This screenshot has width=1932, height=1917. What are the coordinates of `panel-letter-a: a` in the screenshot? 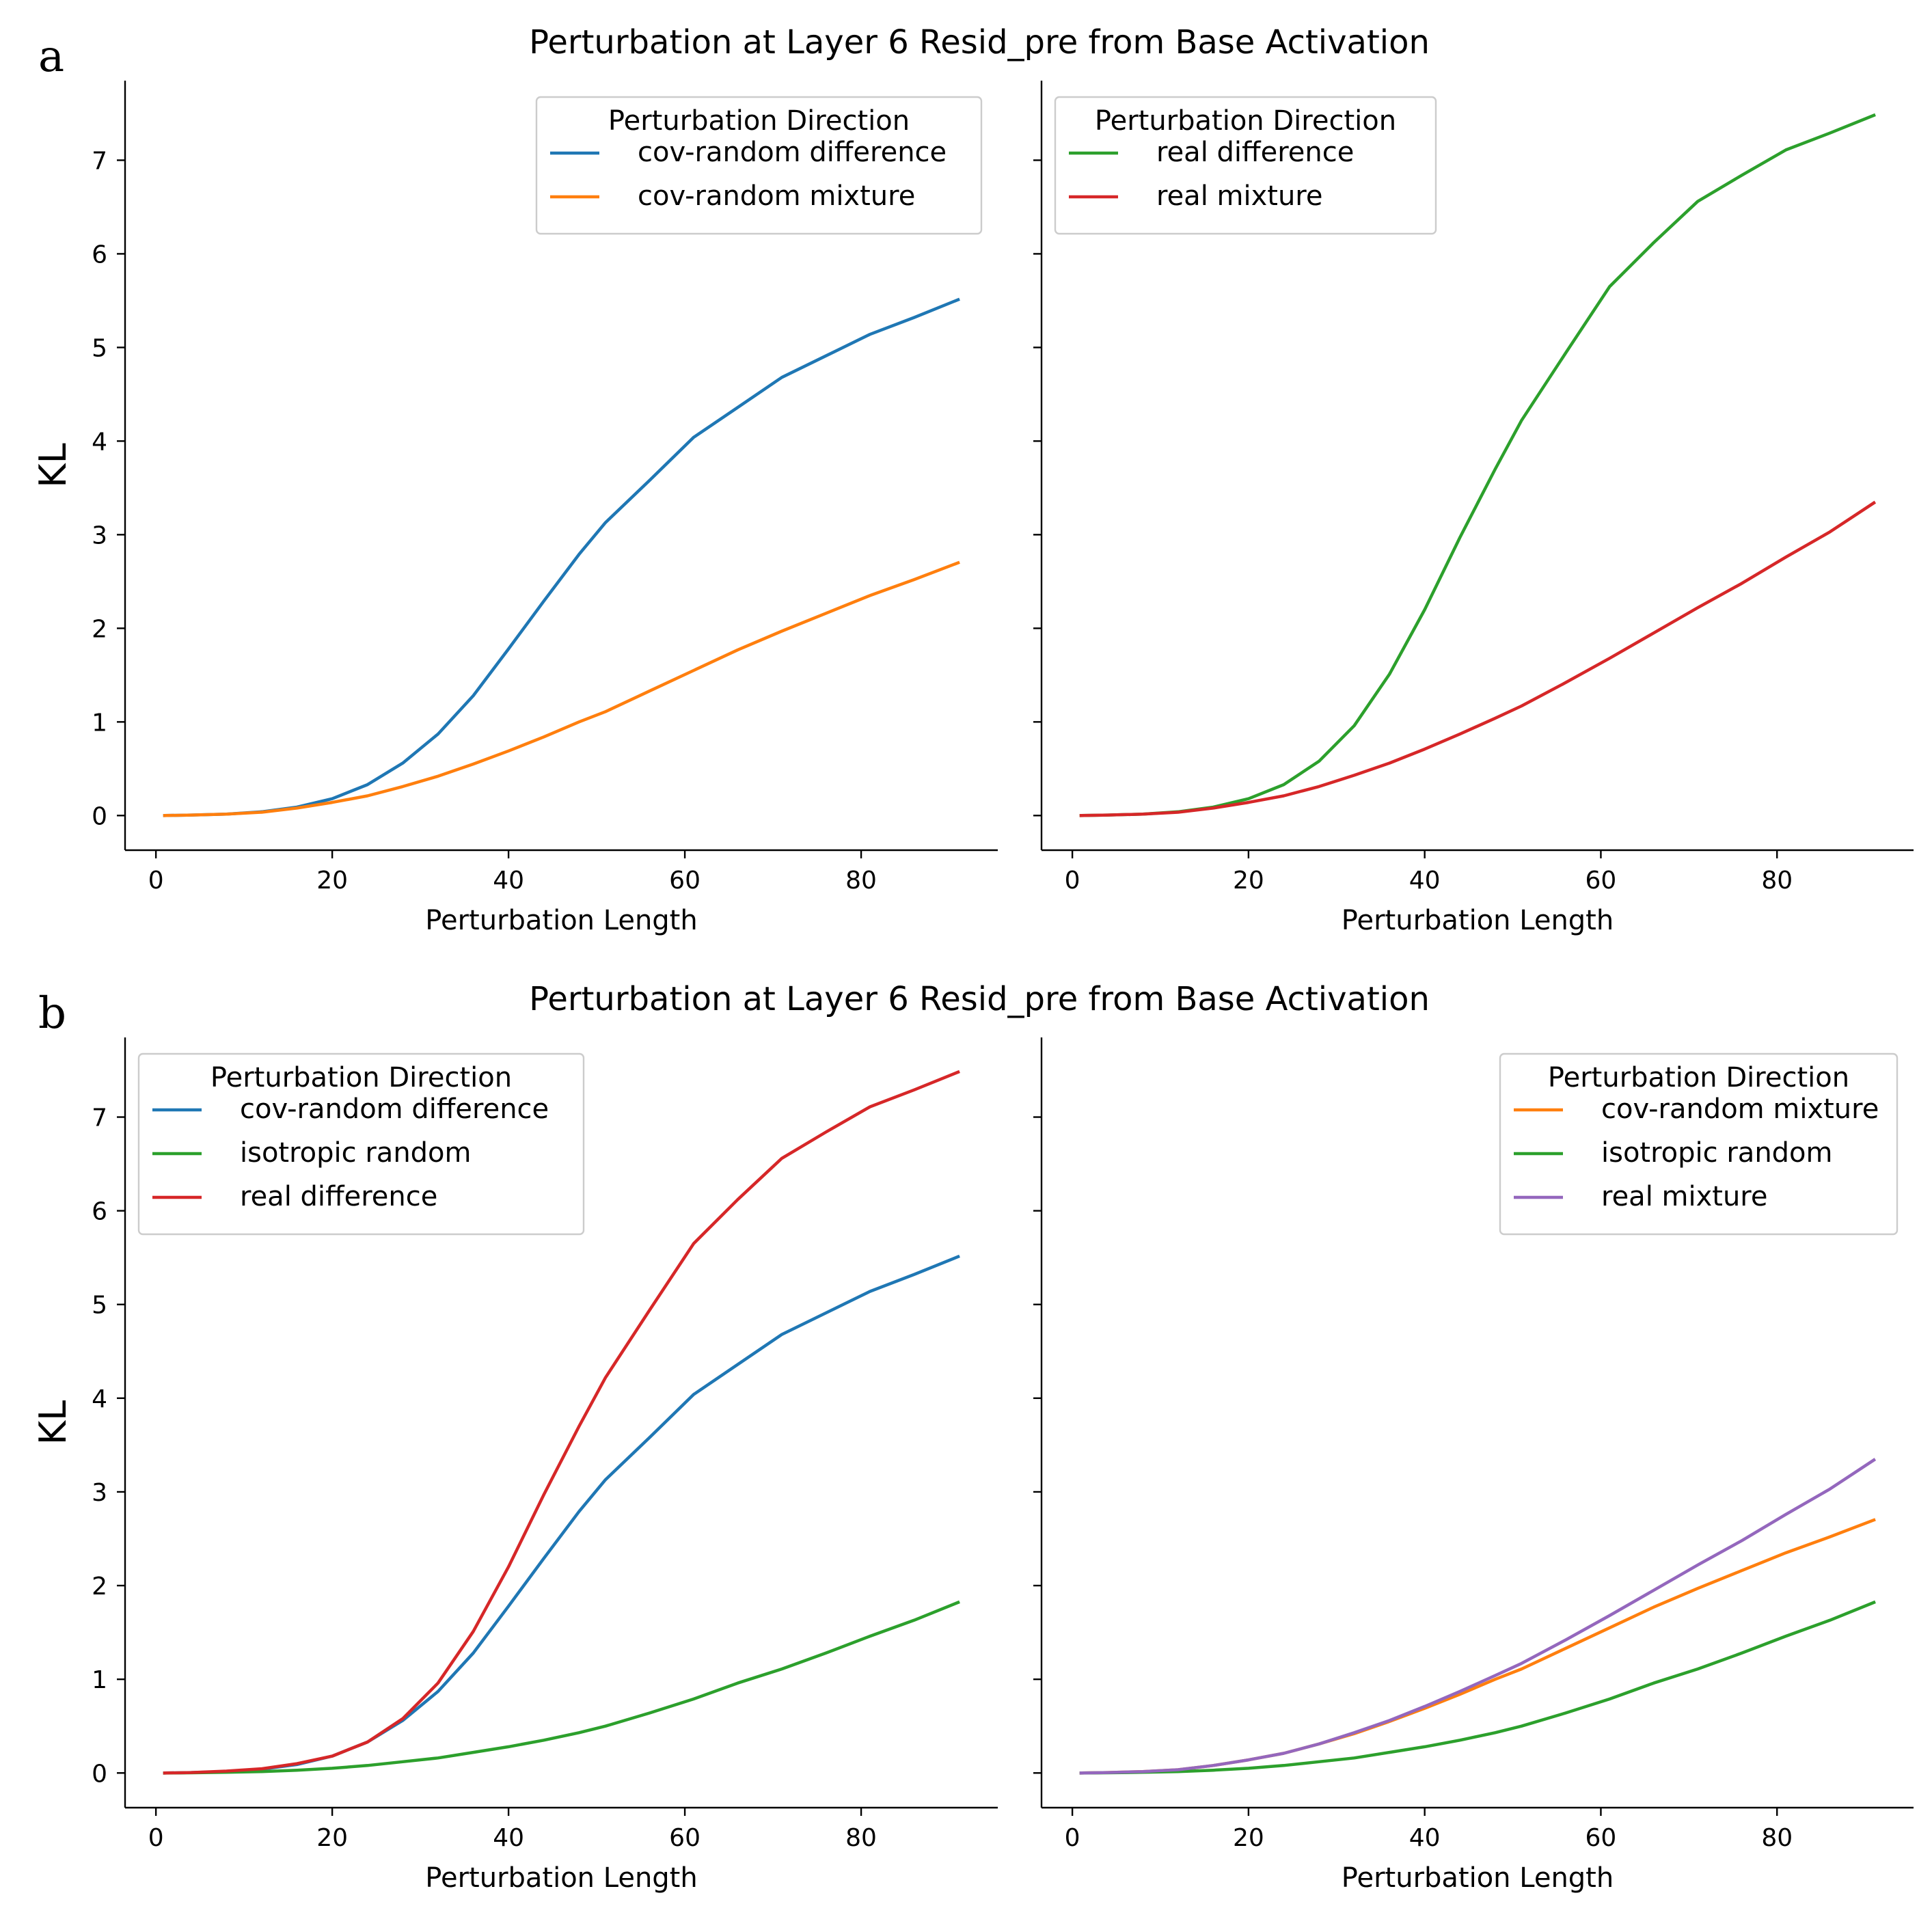 It's located at (51, 56).